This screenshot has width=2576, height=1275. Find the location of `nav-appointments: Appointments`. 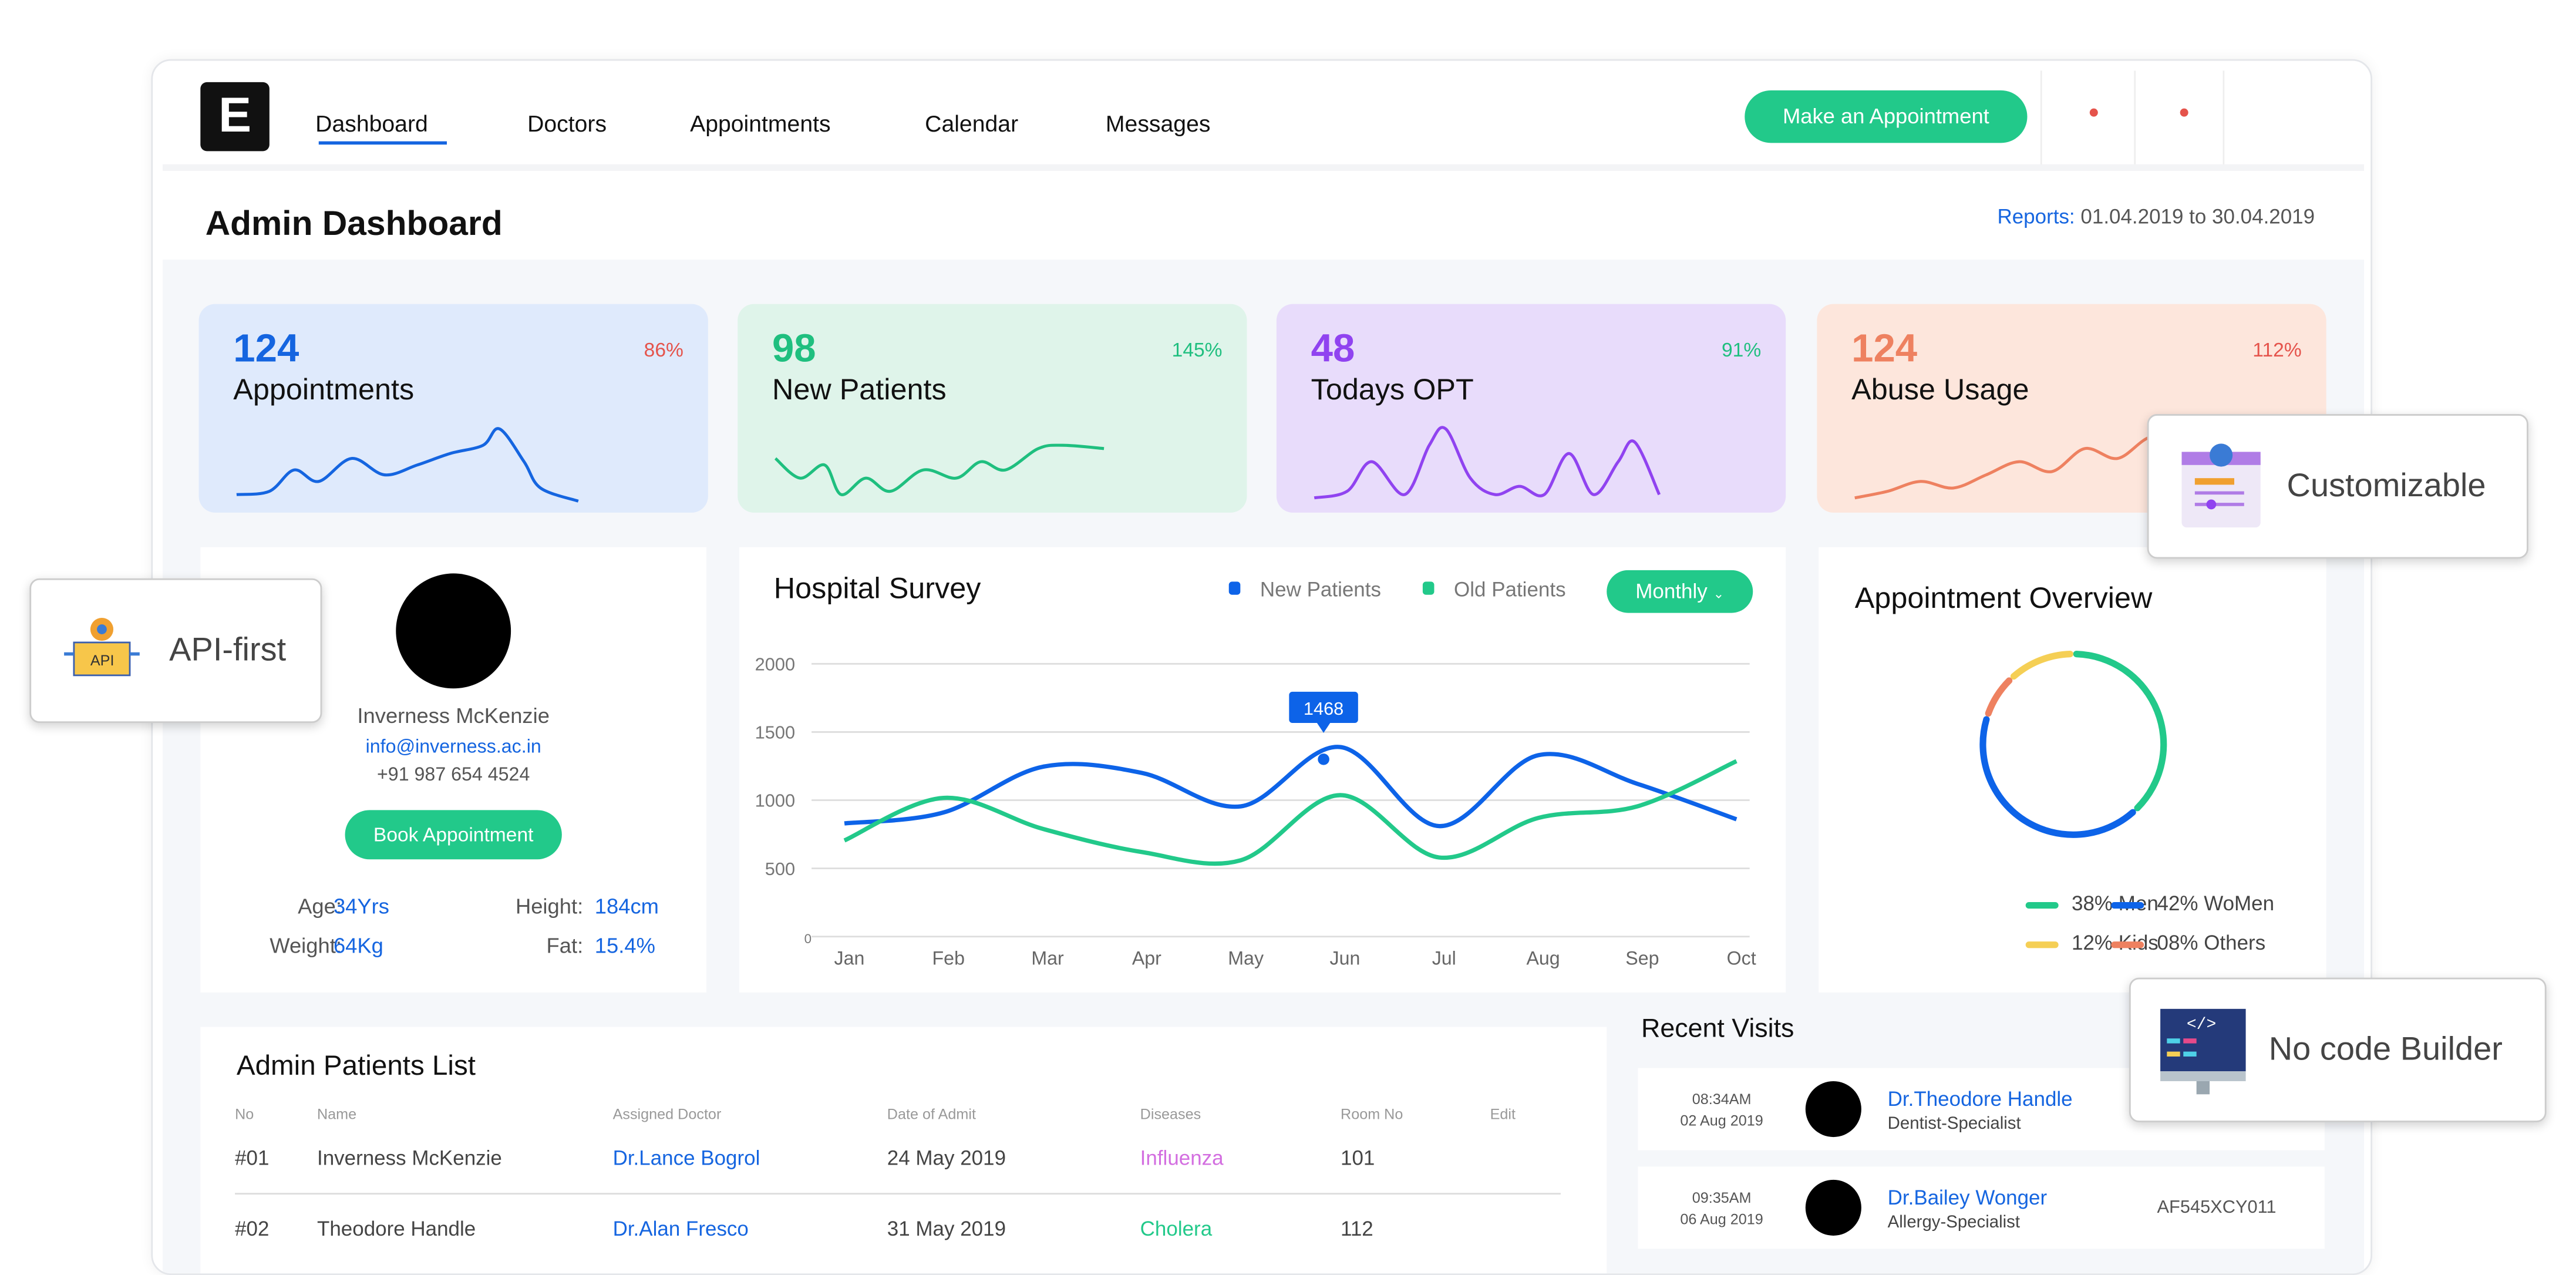

nav-appointments: Appointments is located at coordinates (760, 123).